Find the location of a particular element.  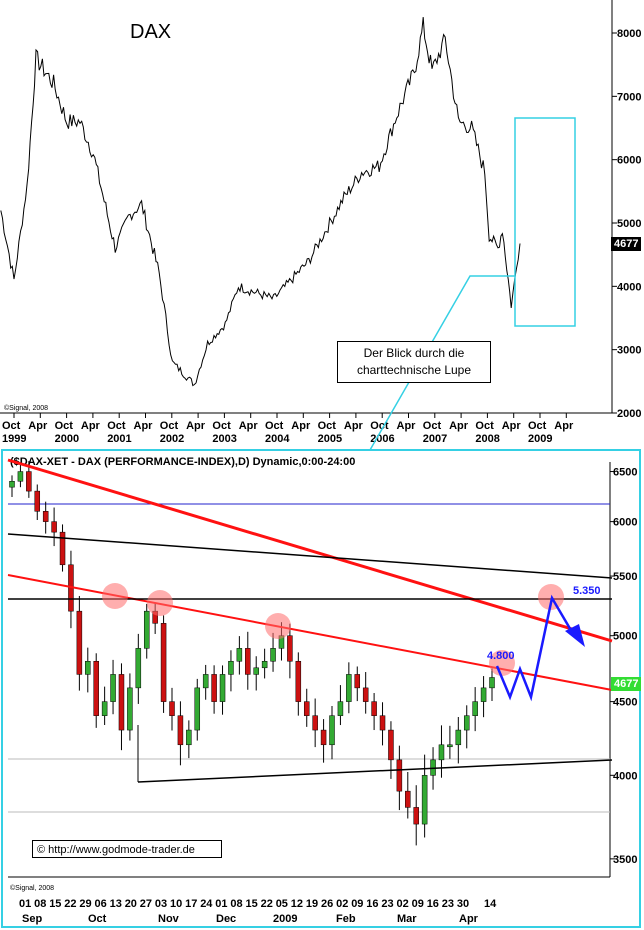

y-tick-label: 5000 is located at coordinates (629, 224).